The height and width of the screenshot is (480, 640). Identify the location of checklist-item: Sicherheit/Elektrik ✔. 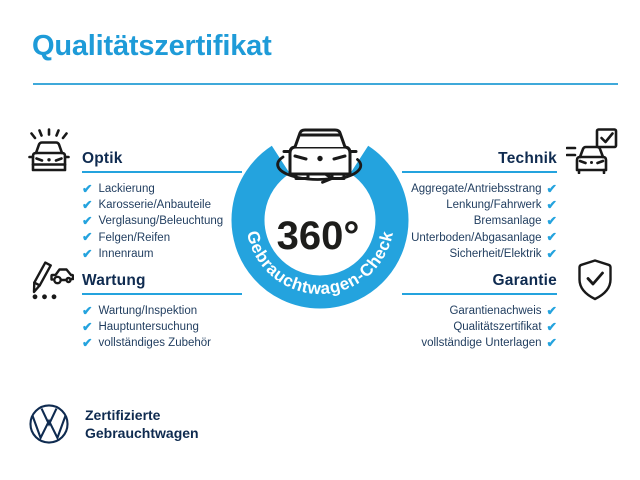
(464, 254).